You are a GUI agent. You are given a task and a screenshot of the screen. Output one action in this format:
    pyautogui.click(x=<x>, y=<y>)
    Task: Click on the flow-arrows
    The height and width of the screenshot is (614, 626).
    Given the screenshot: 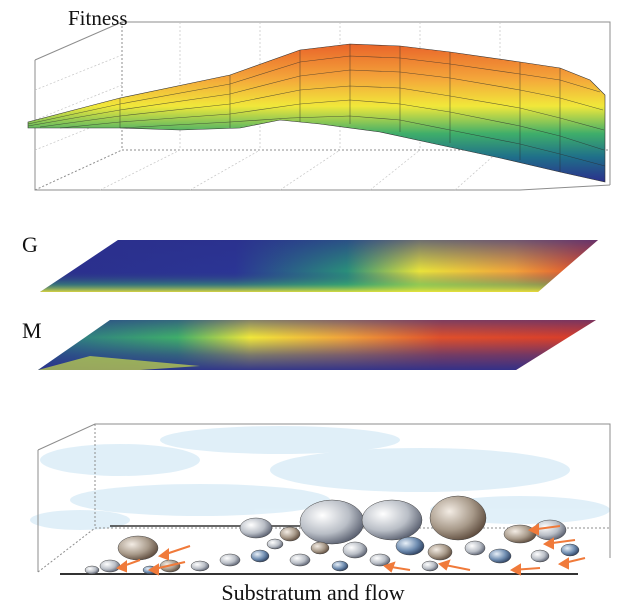 What is the action you would take?
    pyautogui.click(x=350, y=549)
    